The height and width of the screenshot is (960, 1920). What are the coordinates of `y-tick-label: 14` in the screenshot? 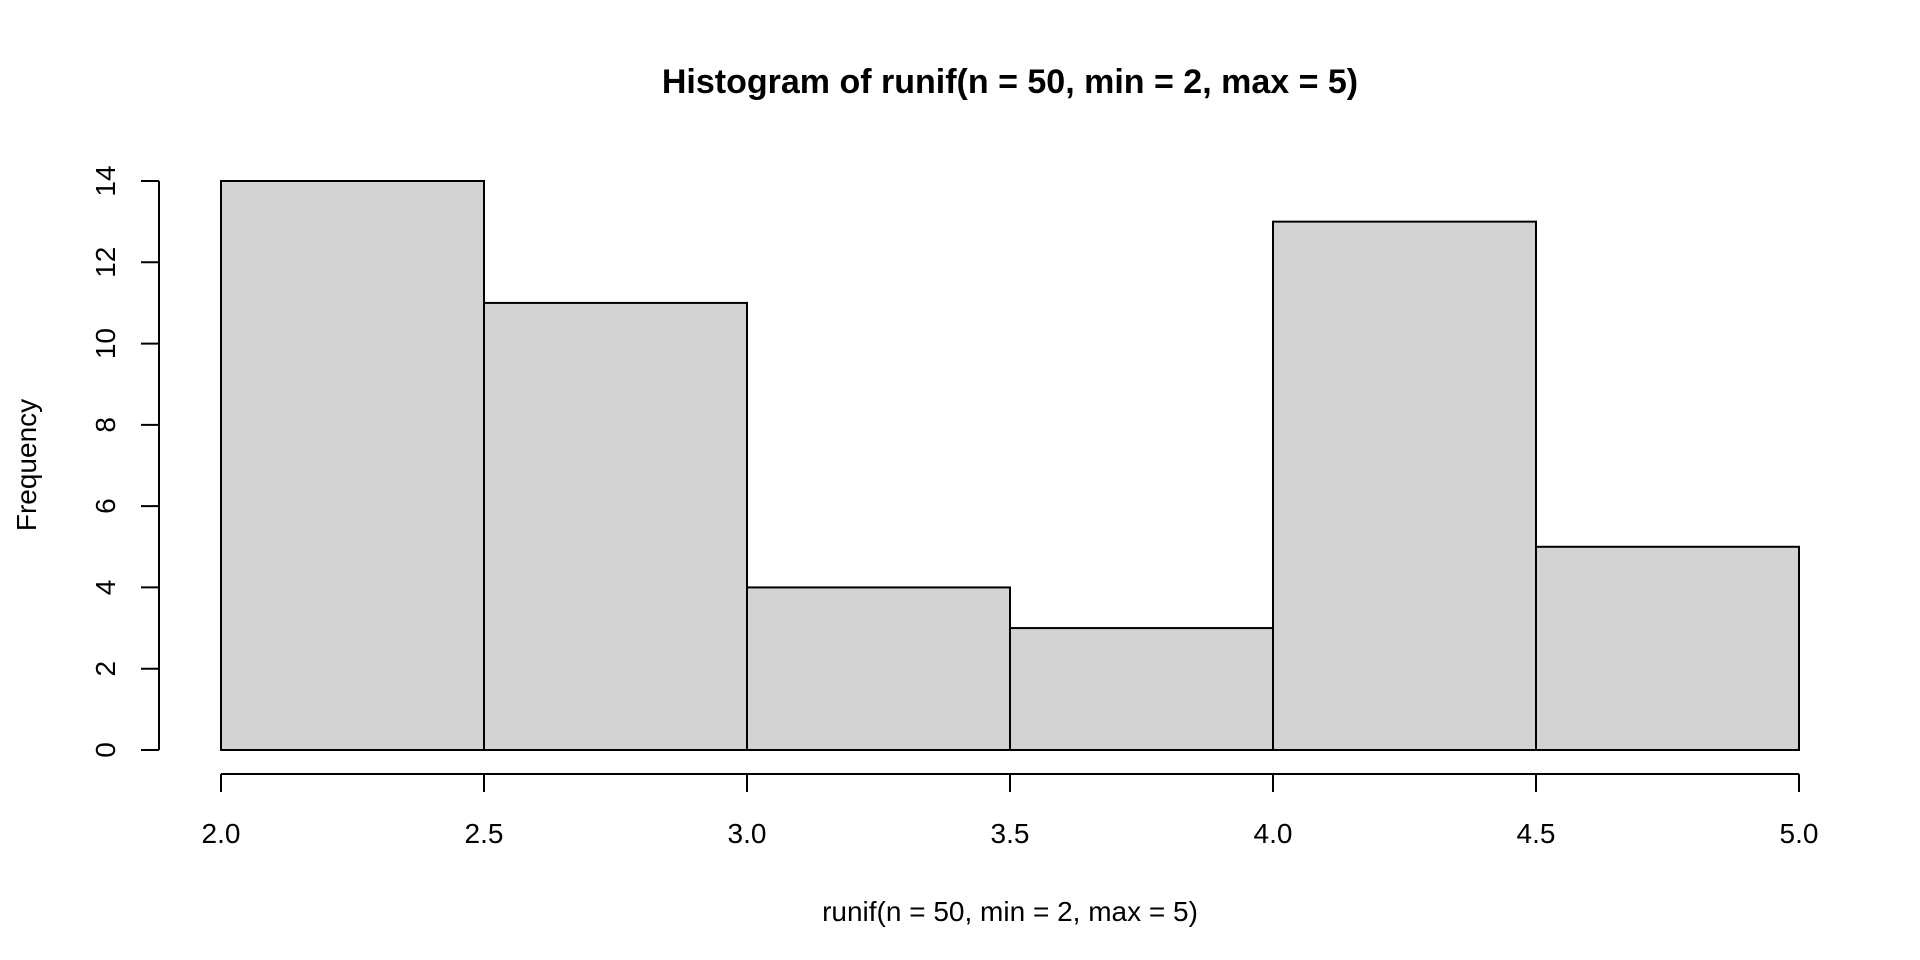 It's located at (105, 180).